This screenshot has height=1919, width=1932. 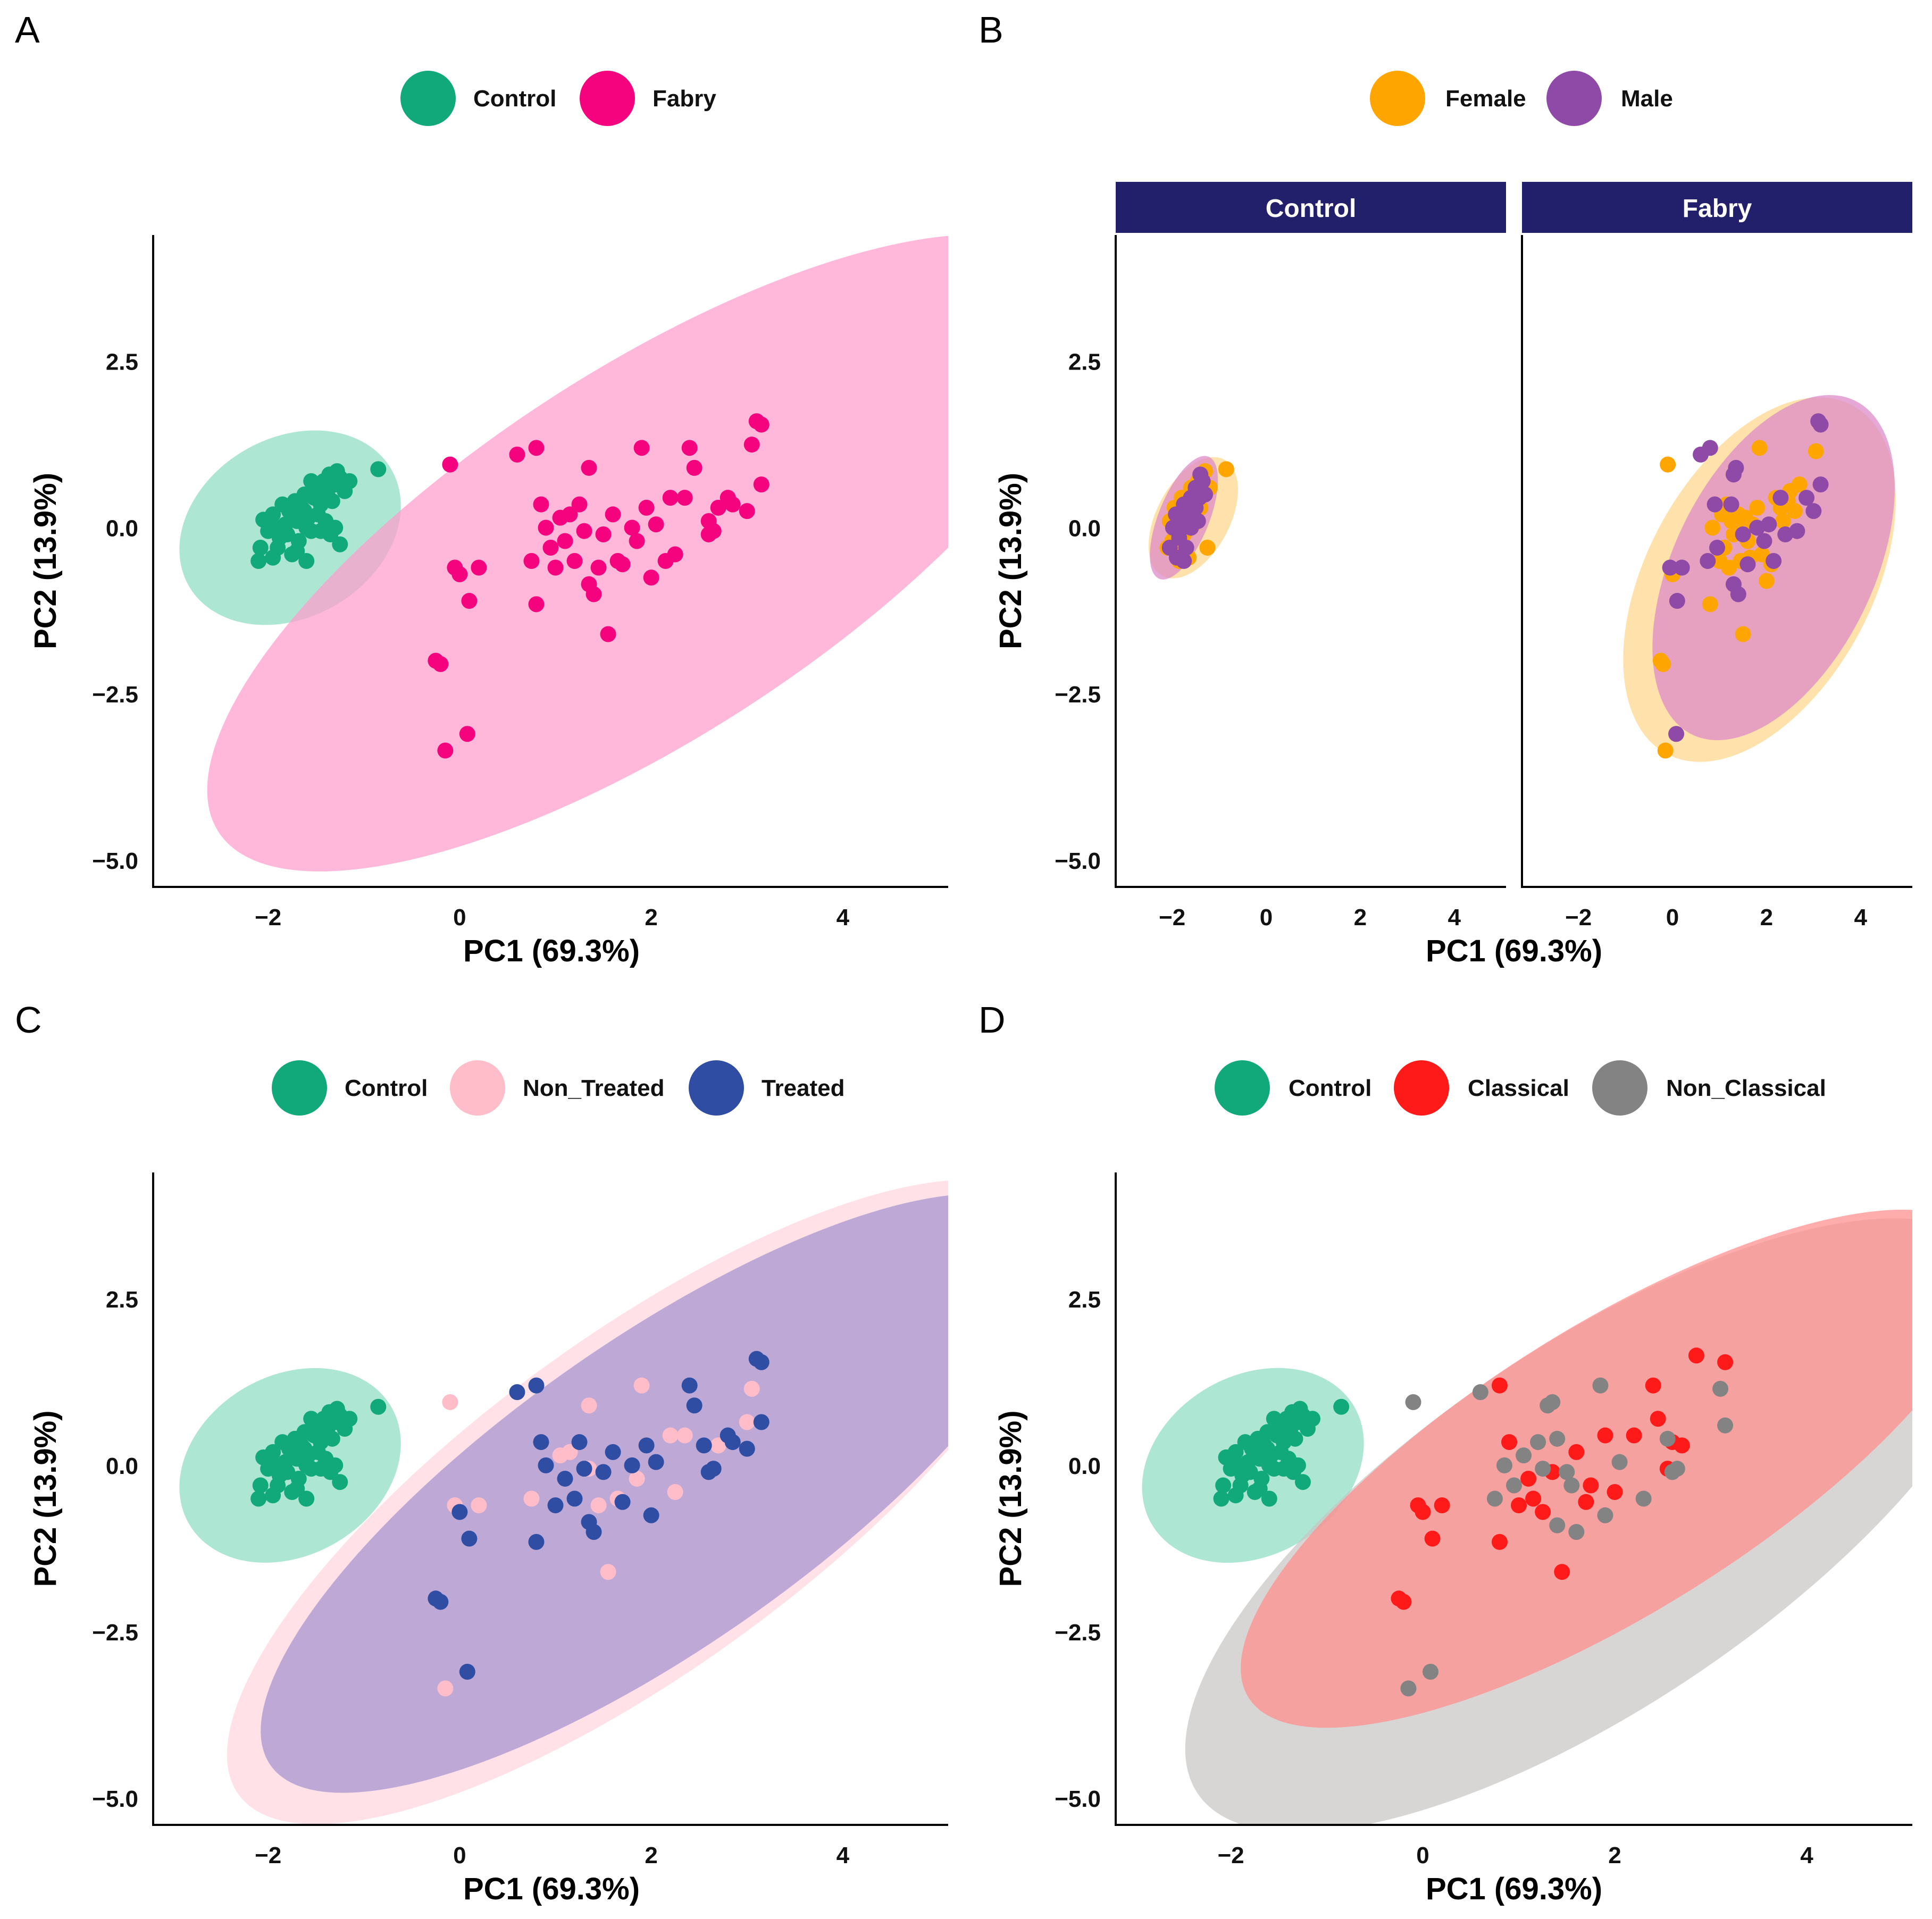 I want to click on y-tick-label-b: 2.5, so click(x=1084, y=362).